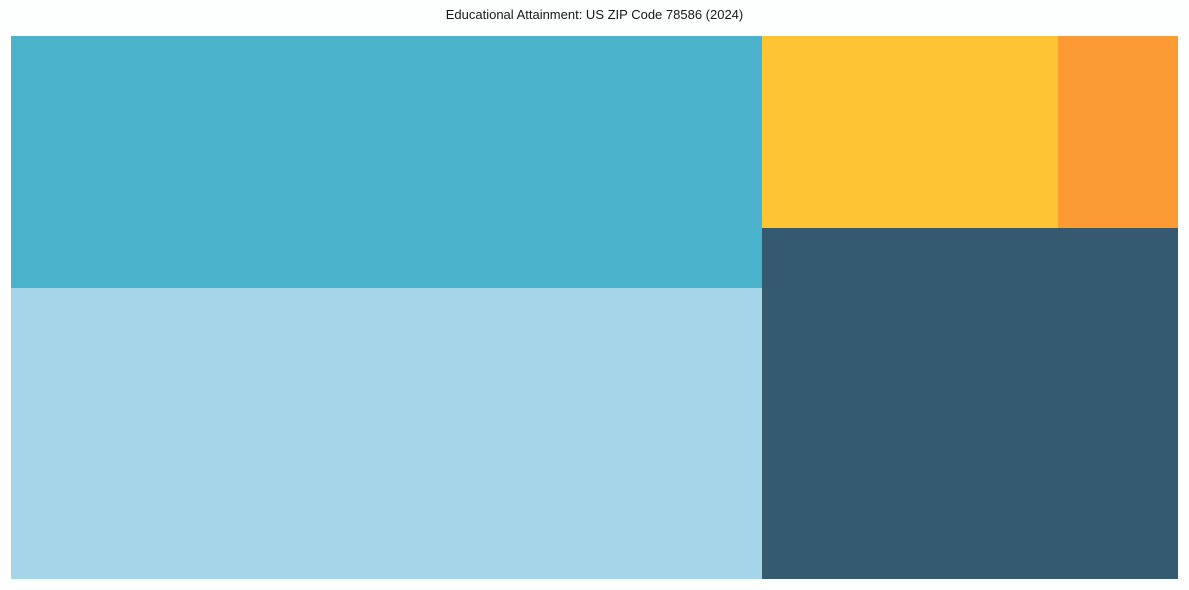 This screenshot has height=590, width=1189. Describe the element at coordinates (1118, 132) in the screenshot. I see `treemap-tile: Bachelor's degree or higher` at that location.